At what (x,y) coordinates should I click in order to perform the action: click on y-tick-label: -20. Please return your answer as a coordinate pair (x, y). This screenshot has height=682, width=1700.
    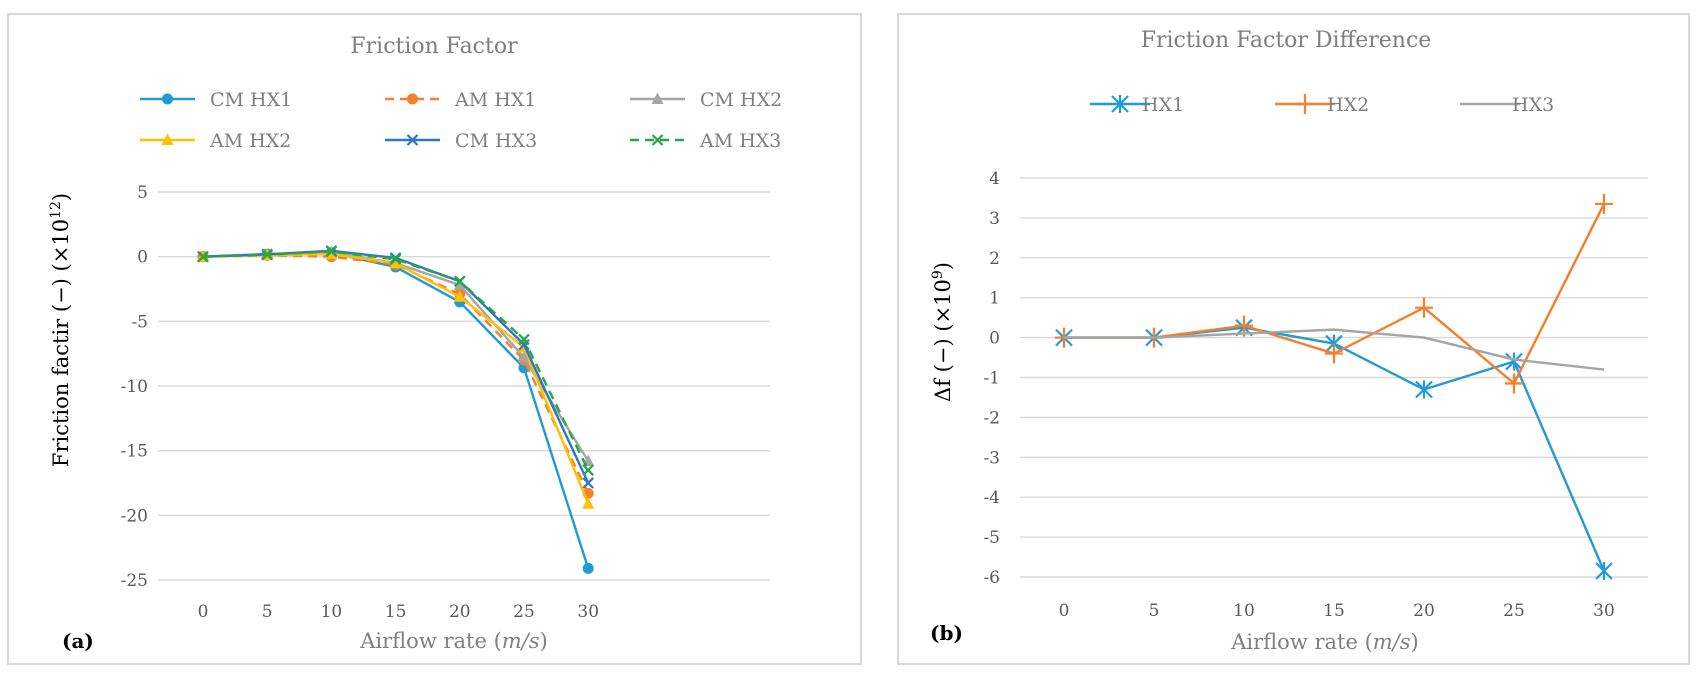
    Looking at the image, I should click on (134, 516).